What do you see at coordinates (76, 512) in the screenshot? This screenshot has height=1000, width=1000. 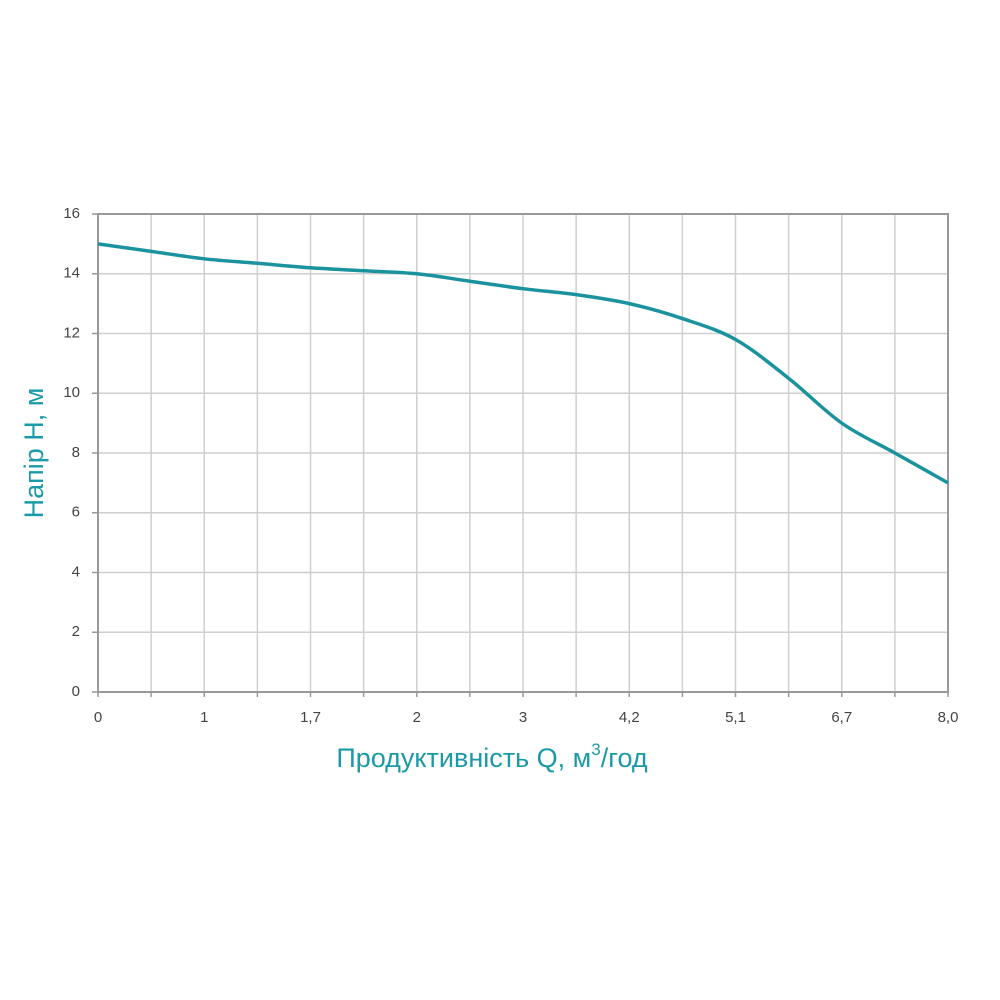 I see `y-tick-label: 6` at bounding box center [76, 512].